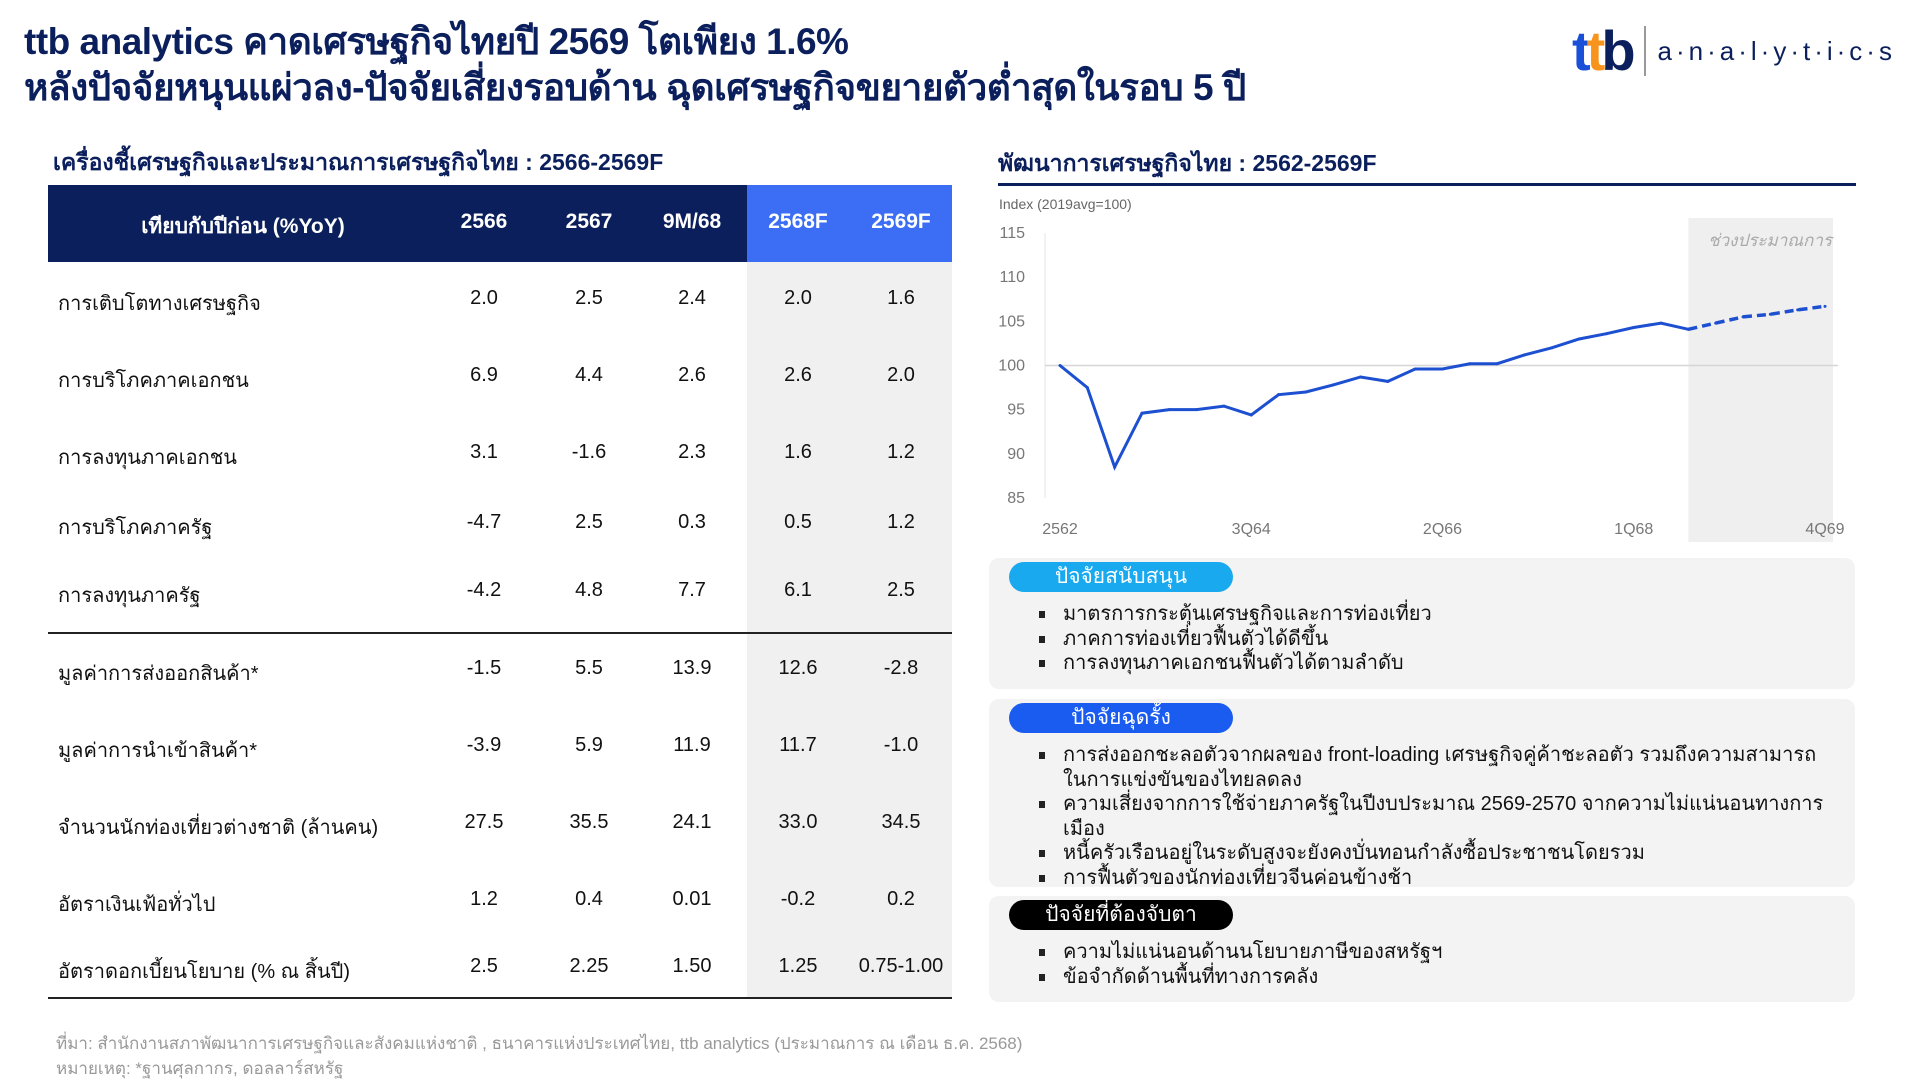 This screenshot has width=1920, height=1088. Describe the element at coordinates (147, 458) in the screenshot. I see `row-label: การลงทุนภาคเอกชน` at that location.